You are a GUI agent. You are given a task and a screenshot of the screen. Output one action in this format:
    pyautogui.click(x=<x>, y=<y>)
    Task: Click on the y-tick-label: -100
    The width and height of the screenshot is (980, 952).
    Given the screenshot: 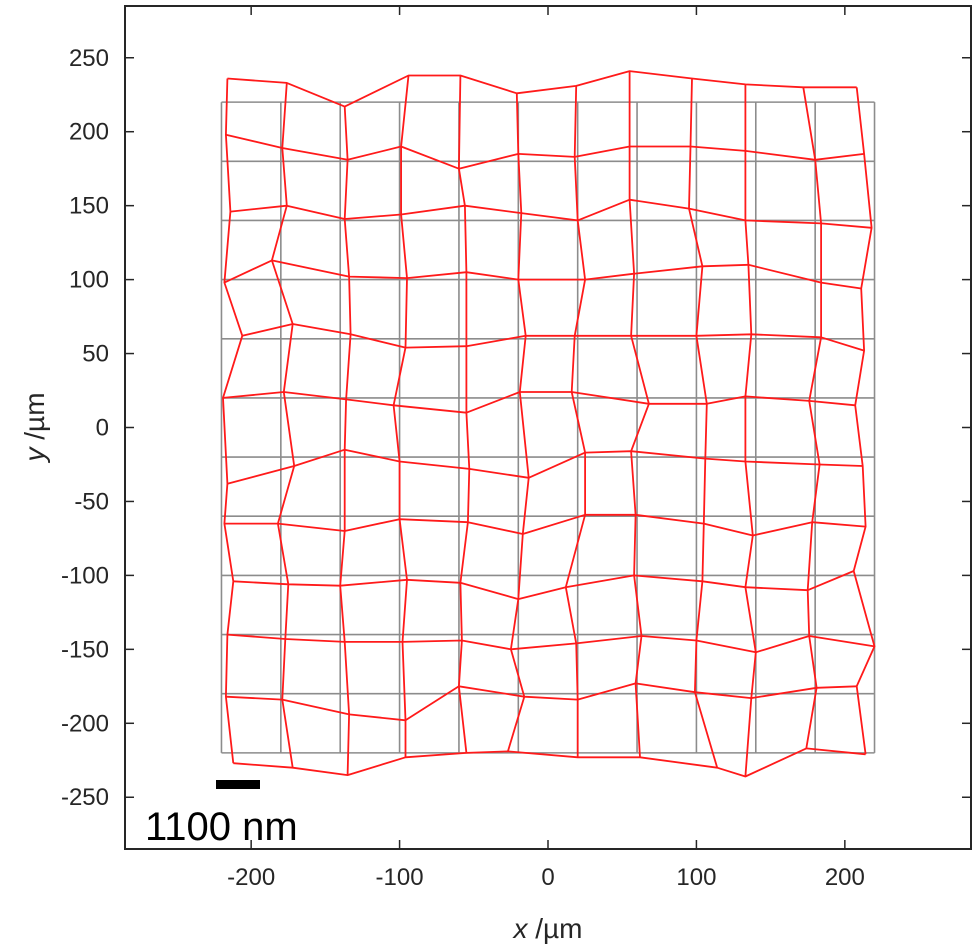 What is the action you would take?
    pyautogui.click(x=85, y=575)
    